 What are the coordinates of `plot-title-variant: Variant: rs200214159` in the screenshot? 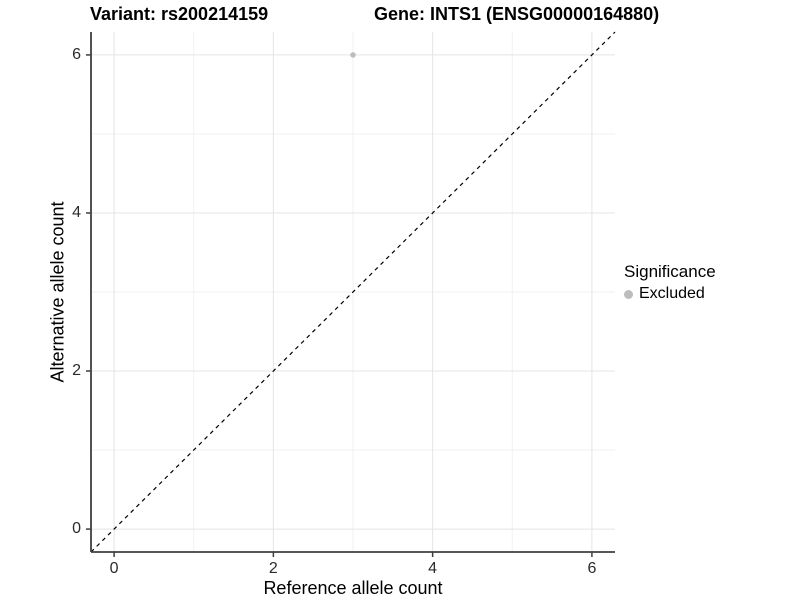 It's located at (179, 14).